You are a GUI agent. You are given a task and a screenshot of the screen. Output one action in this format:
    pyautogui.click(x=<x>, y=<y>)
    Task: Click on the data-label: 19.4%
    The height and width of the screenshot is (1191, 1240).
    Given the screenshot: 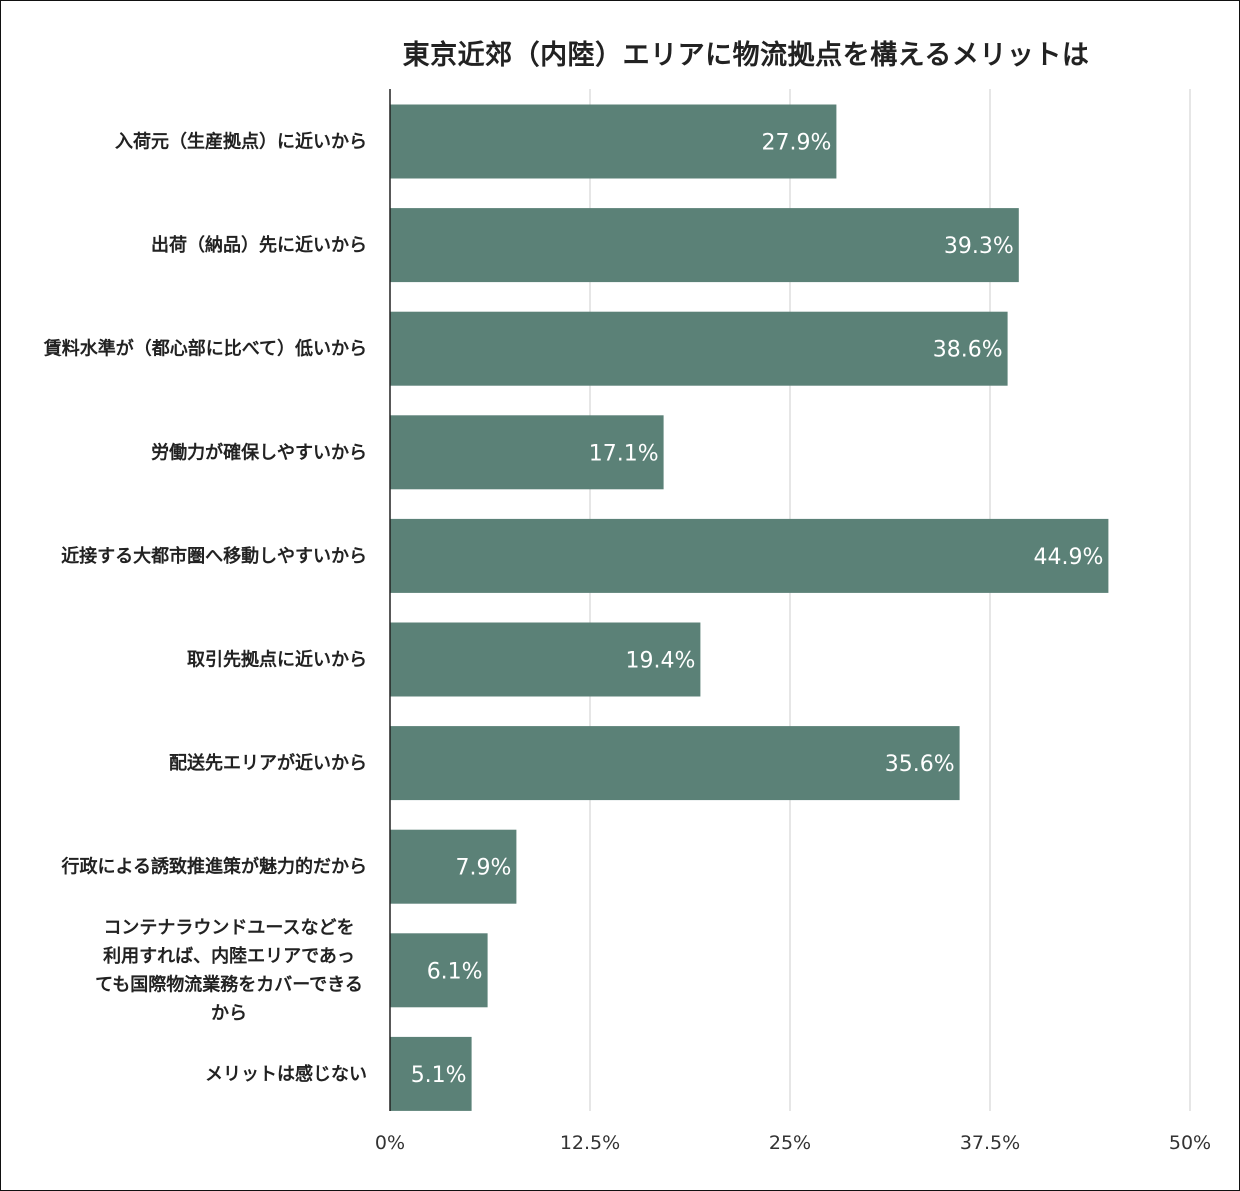 What is the action you would take?
    pyautogui.click(x=661, y=661)
    